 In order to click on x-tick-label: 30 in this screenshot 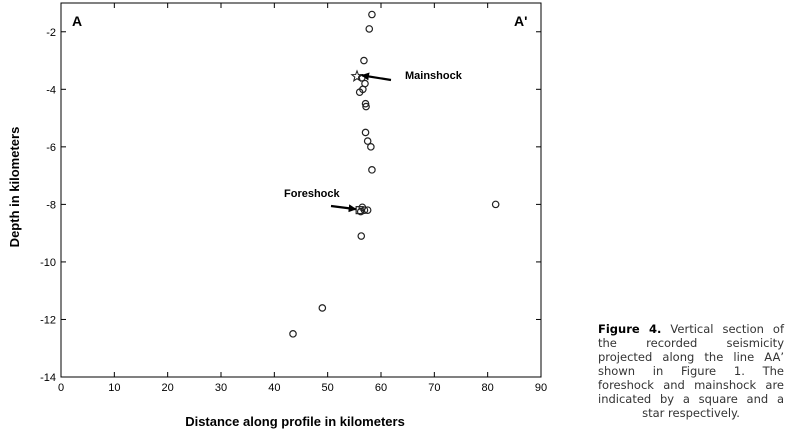, I will do `click(221, 388)`.